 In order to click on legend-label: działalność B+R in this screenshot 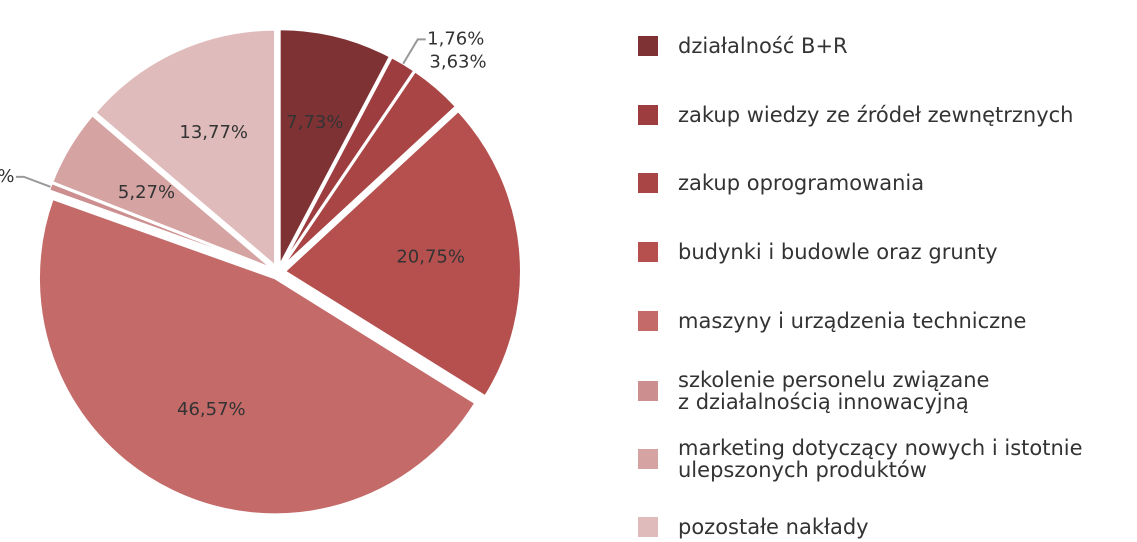, I will do `click(763, 46)`.